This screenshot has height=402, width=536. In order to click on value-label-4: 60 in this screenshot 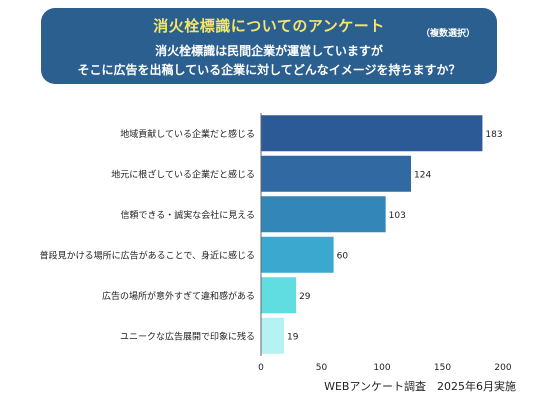, I will do `click(343, 256)`.